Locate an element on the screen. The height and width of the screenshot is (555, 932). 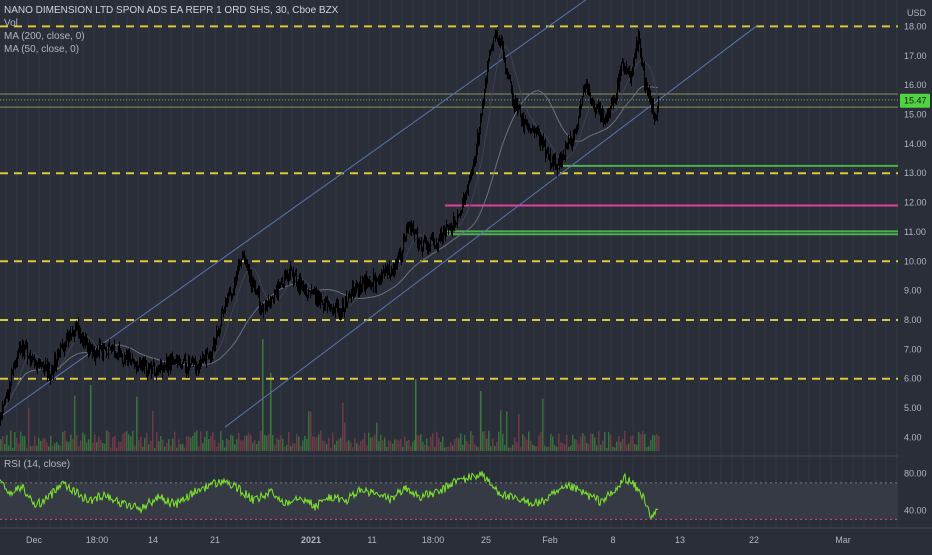
time-tick-label: 22 is located at coordinates (754, 540).